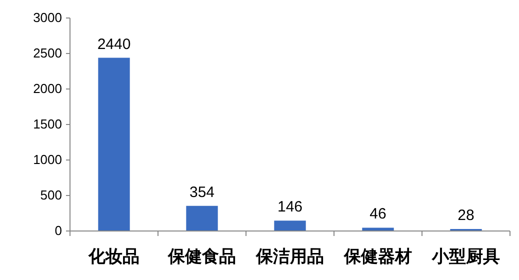  Describe the element at coordinates (465, 256) in the screenshot. I see `x-tick-label: 小型厨具` at that location.